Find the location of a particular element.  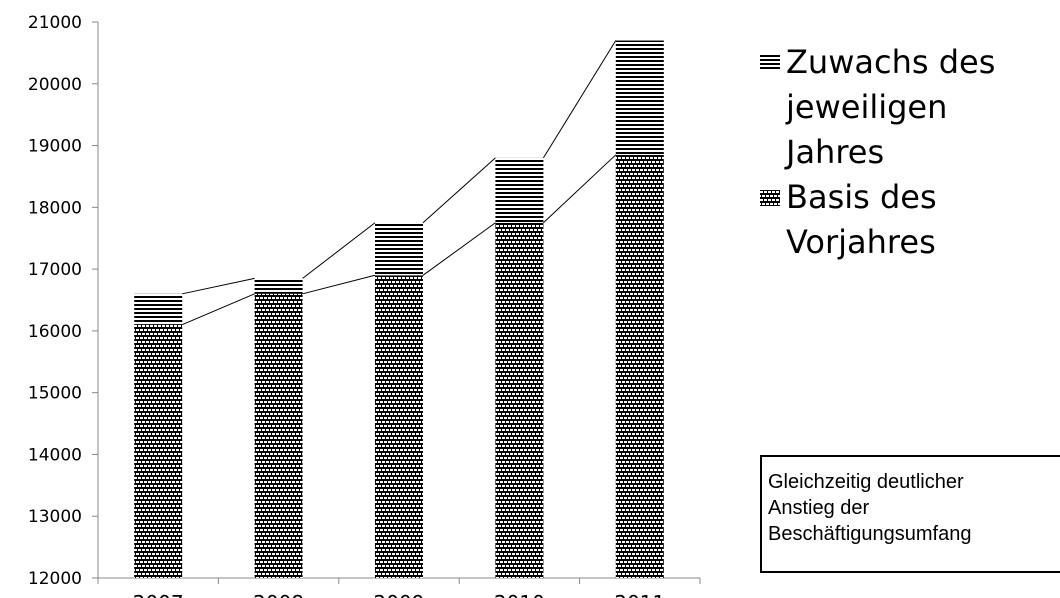

legend-label-basis: Basis des Vorjahres is located at coordinates (861, 219).